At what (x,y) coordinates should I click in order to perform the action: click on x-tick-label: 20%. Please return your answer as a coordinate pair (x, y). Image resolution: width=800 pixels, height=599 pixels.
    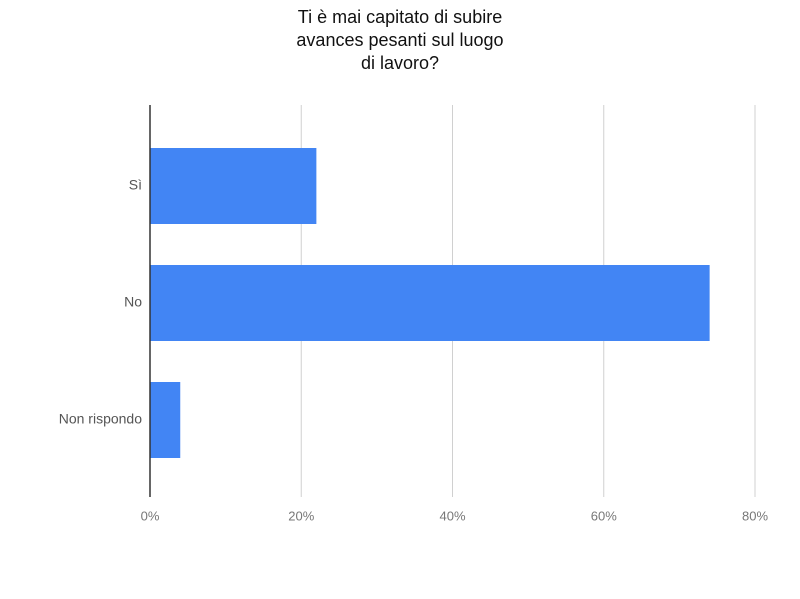
    Looking at the image, I should click on (301, 515).